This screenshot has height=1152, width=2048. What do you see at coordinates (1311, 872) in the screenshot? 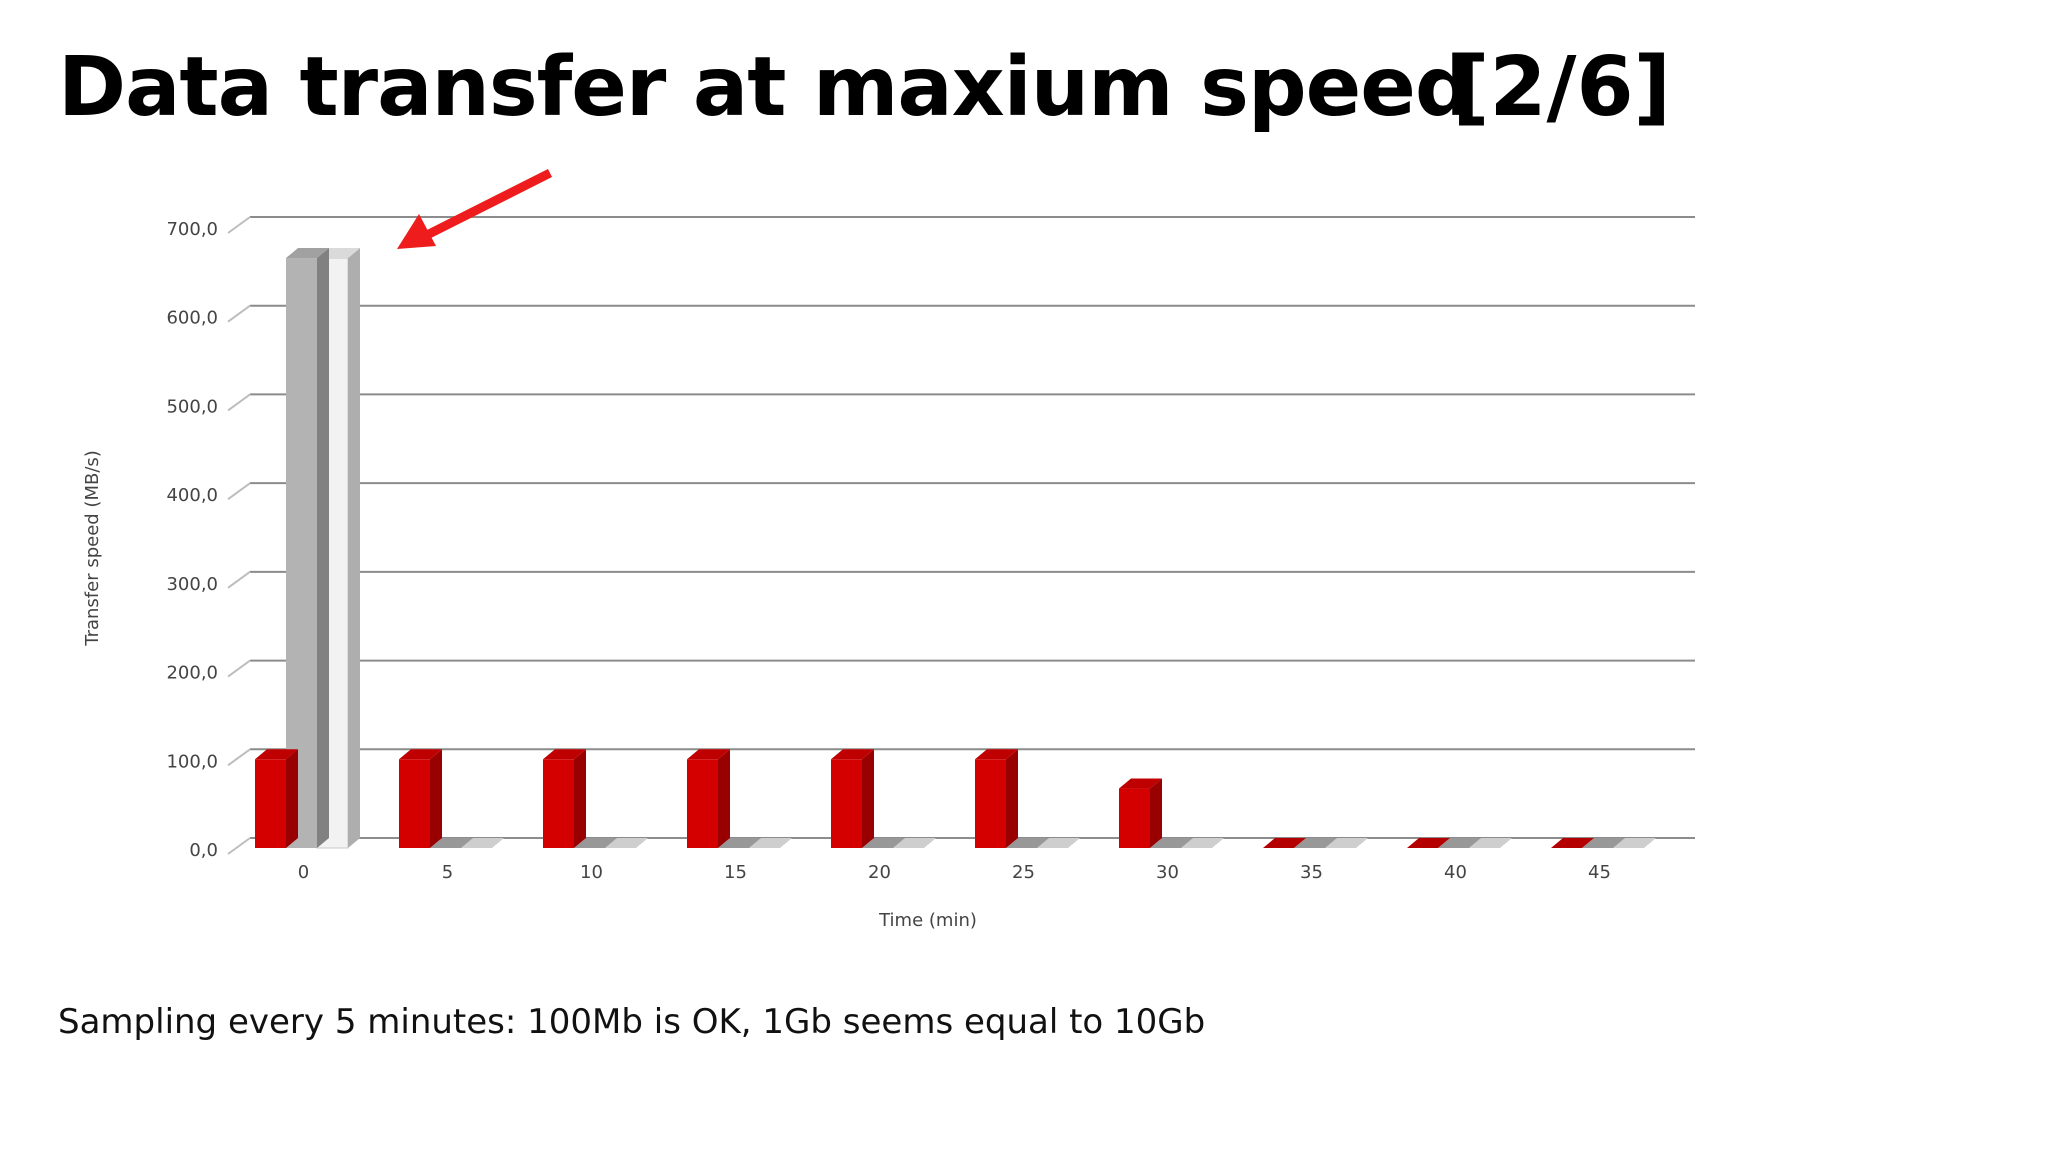
I see `x-tick-label: 35` at bounding box center [1311, 872].